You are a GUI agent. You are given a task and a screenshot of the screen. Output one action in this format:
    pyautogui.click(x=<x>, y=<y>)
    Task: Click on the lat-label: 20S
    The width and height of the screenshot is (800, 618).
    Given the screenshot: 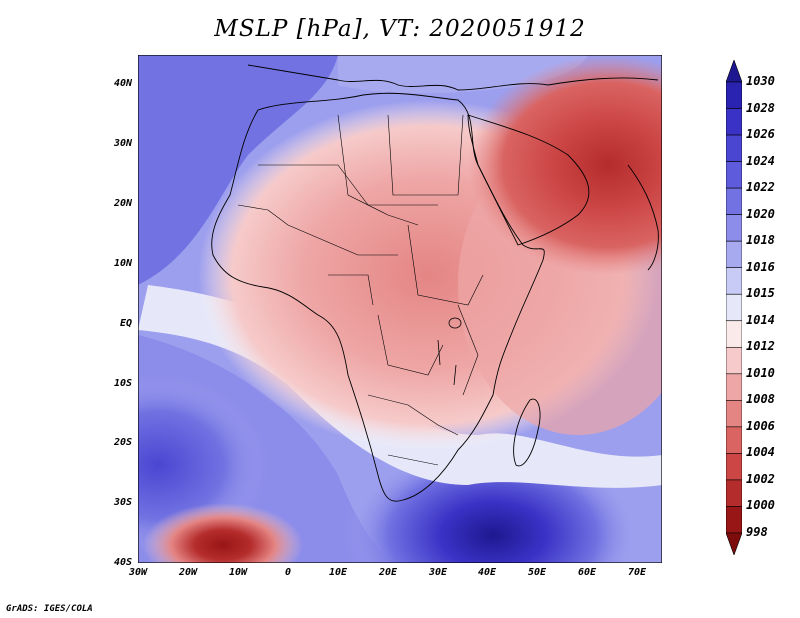 What is the action you would take?
    pyautogui.click(x=122, y=442)
    